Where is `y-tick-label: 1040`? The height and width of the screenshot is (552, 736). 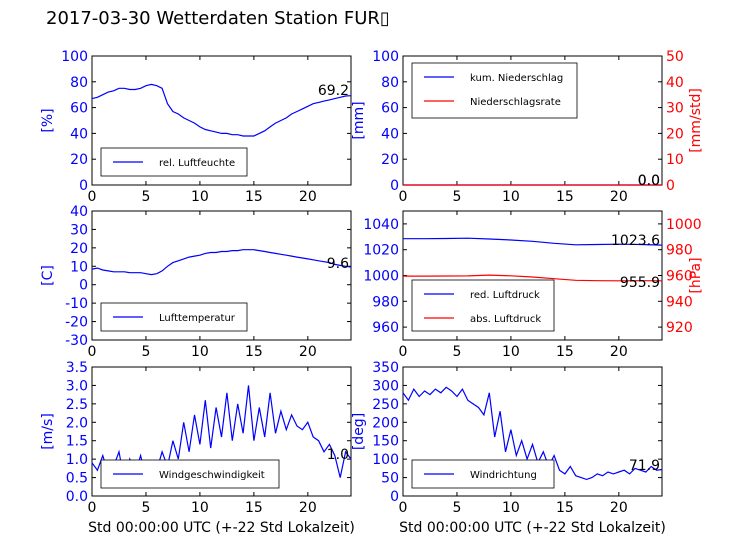 y-tick-label: 1040 is located at coordinates (381, 225).